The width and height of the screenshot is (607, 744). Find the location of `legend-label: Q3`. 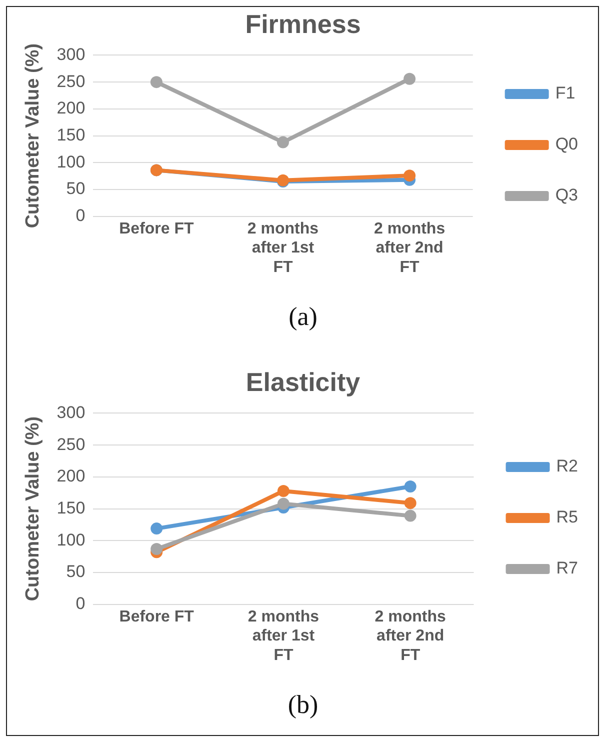

legend-label: Q3 is located at coordinates (566, 195).